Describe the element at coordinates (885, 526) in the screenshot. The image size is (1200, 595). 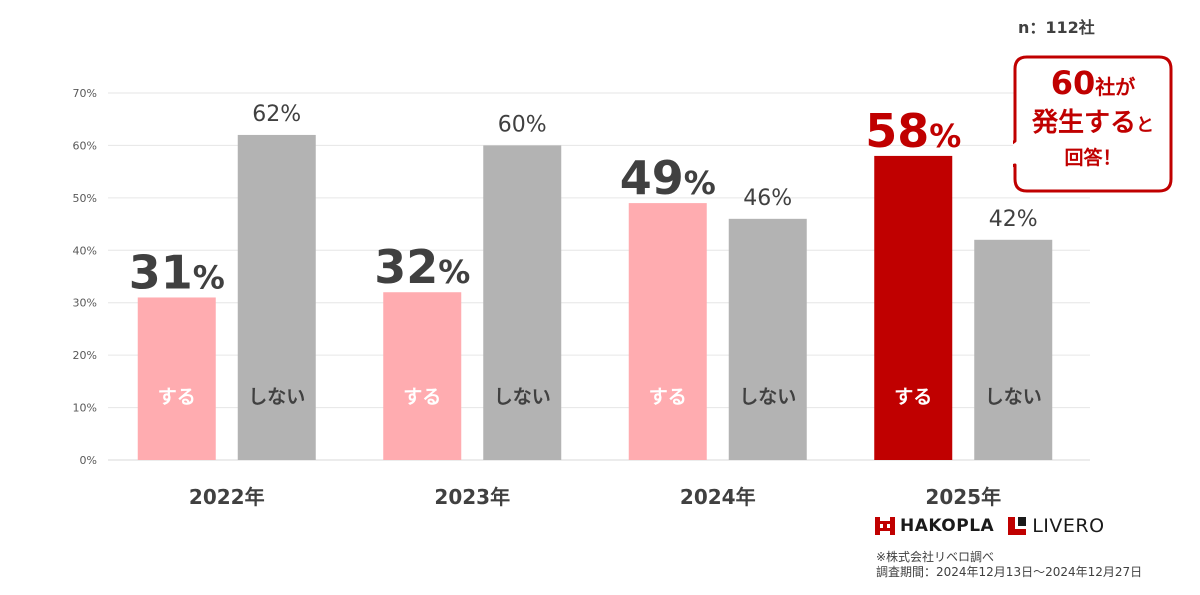
I see `hakopla-mark-icon` at that location.